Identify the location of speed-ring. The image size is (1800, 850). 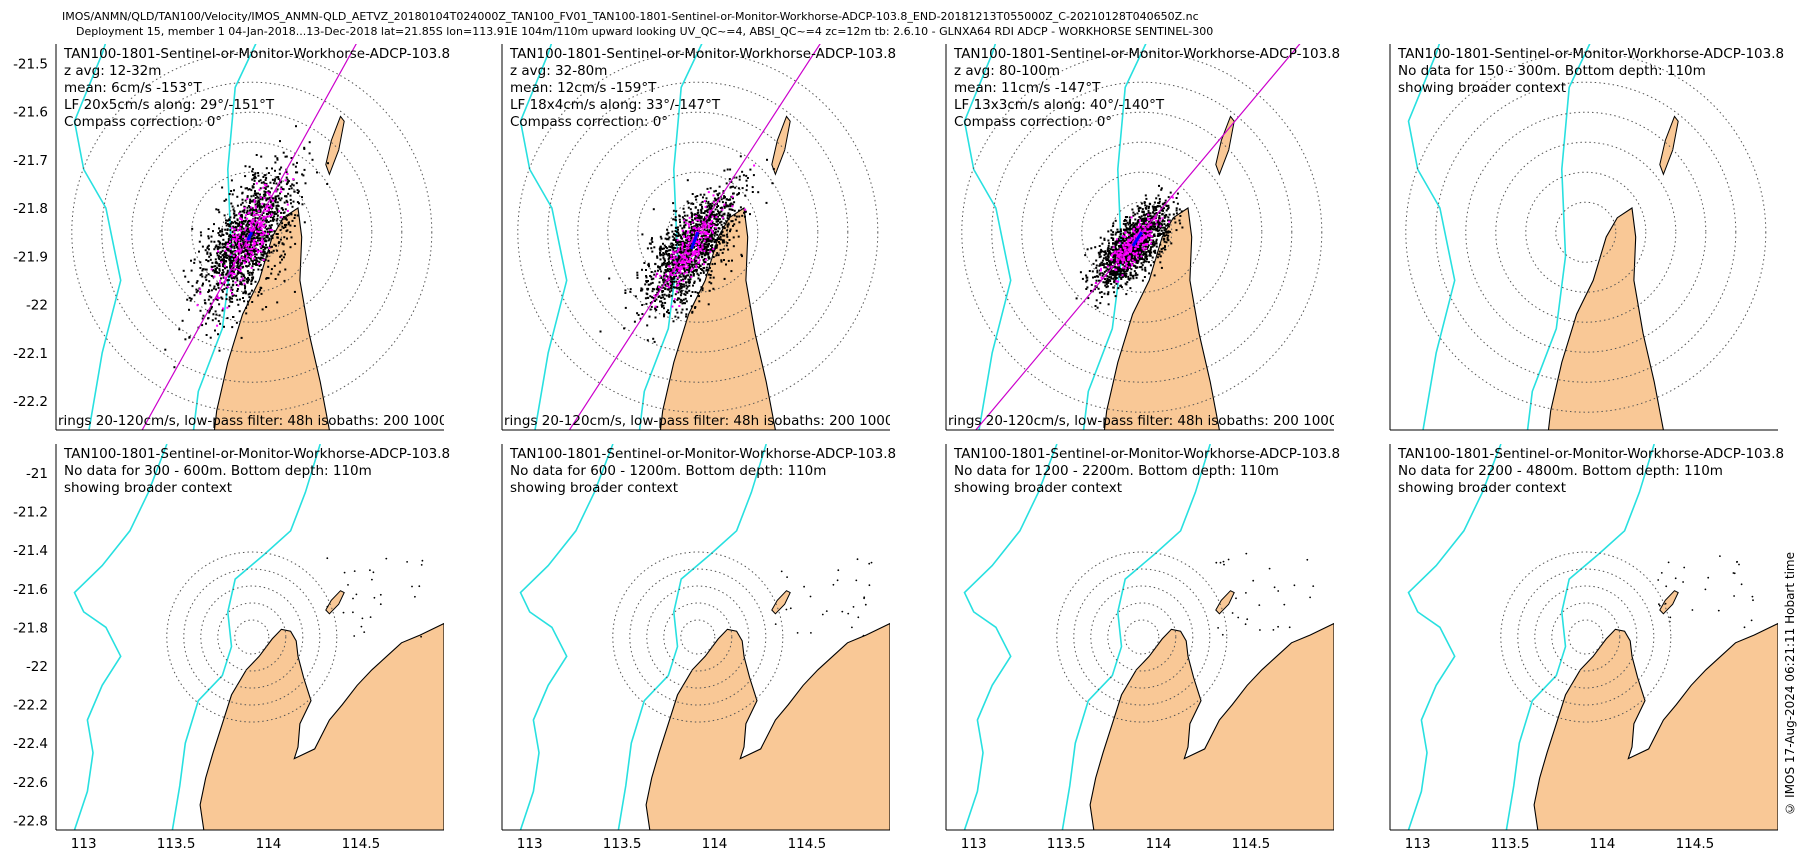
(1142, 232).